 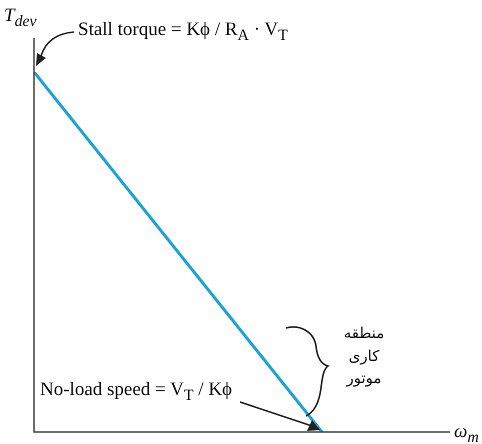 What do you see at coordinates (183, 31) in the screenshot?
I see `text: Stall torque = Kϕ / R$_{A}$ · V$_{T}$` at bounding box center [183, 31].